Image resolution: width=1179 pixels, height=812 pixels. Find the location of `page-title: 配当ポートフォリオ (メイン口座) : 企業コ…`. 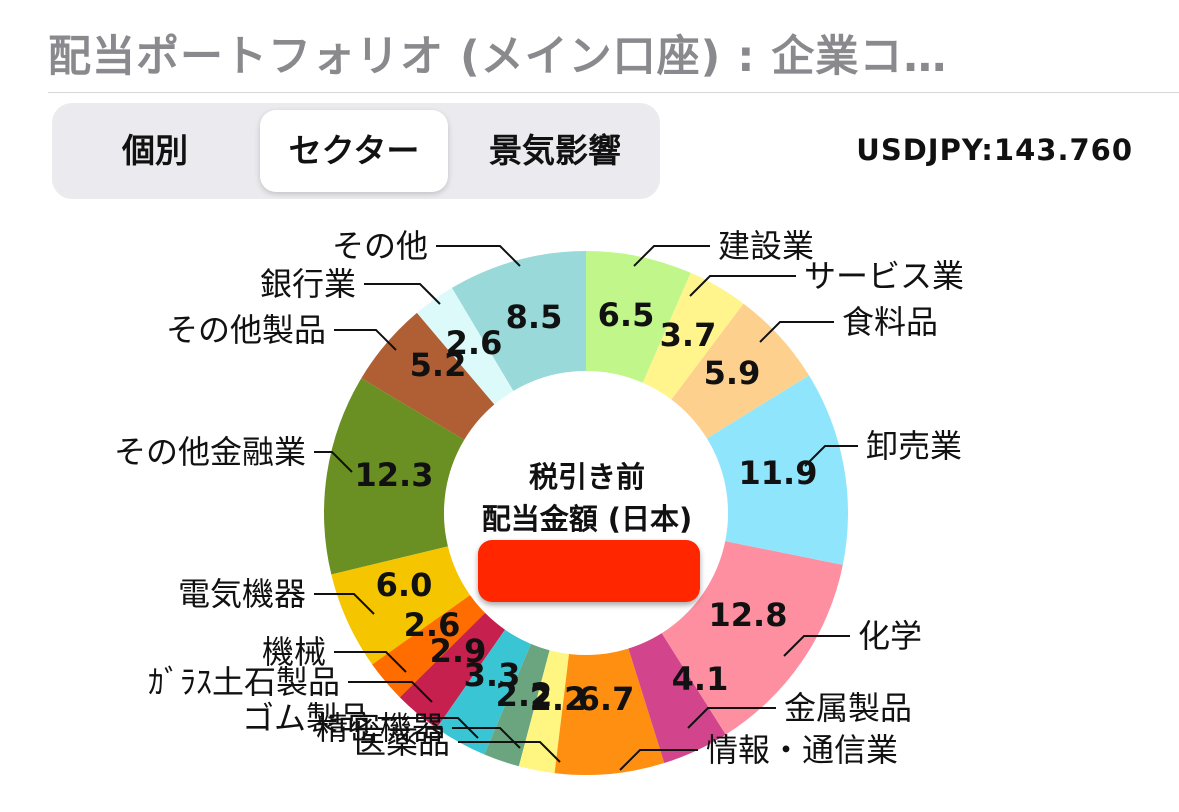

page-title: 配当ポートフォリオ (メイン口座) : 企業コ… is located at coordinates (498, 57).